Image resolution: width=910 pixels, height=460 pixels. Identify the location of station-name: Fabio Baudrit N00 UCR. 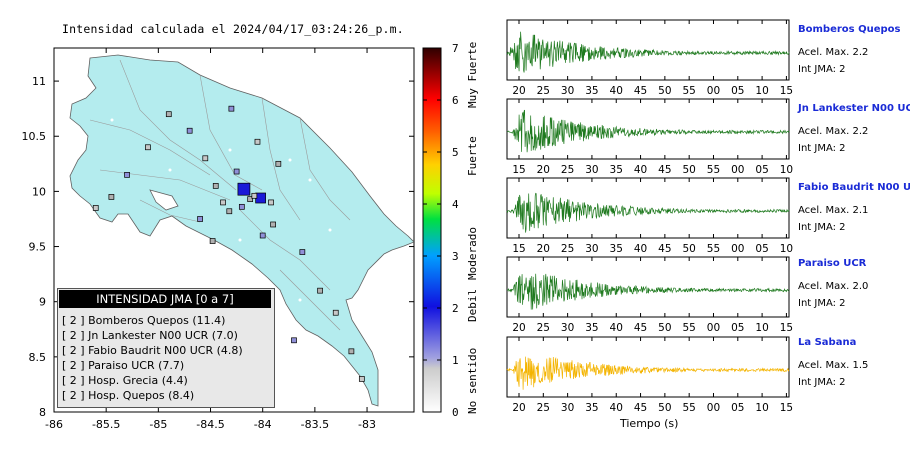
(854, 187).